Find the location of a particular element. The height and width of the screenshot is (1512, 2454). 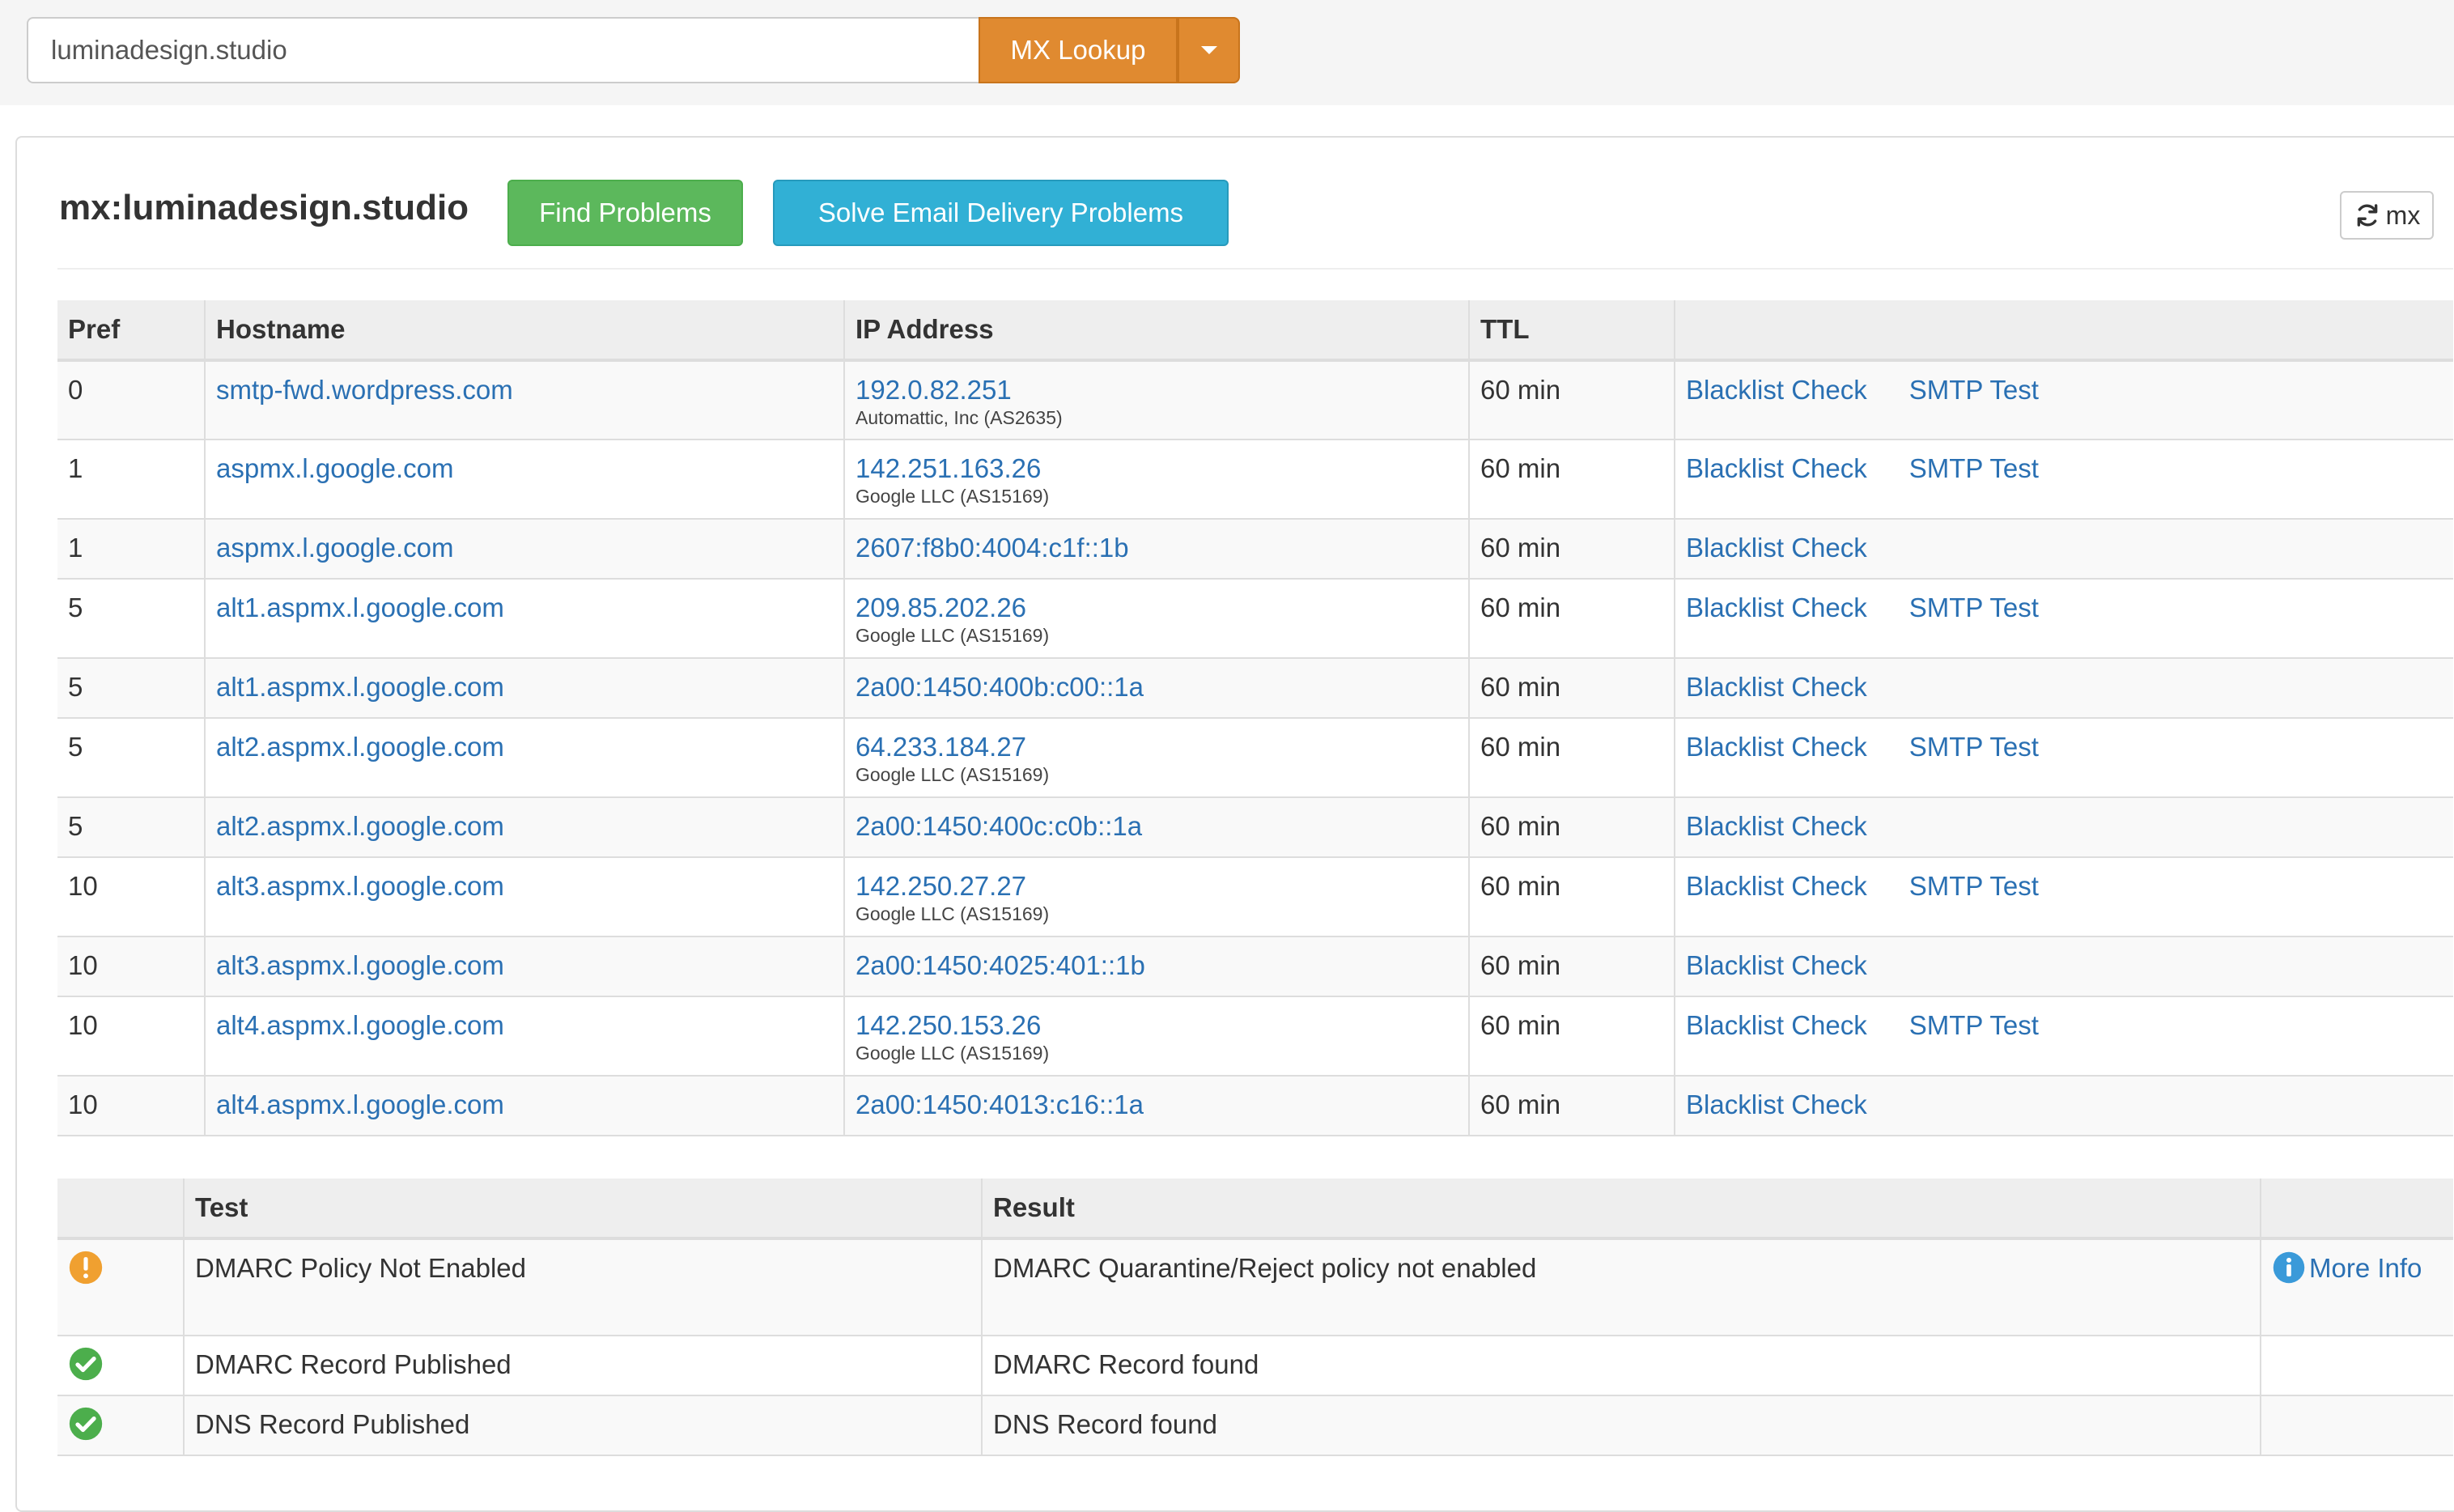

ip-address-link: 2a00:1450:4025:401::1b is located at coordinates (1000, 965).